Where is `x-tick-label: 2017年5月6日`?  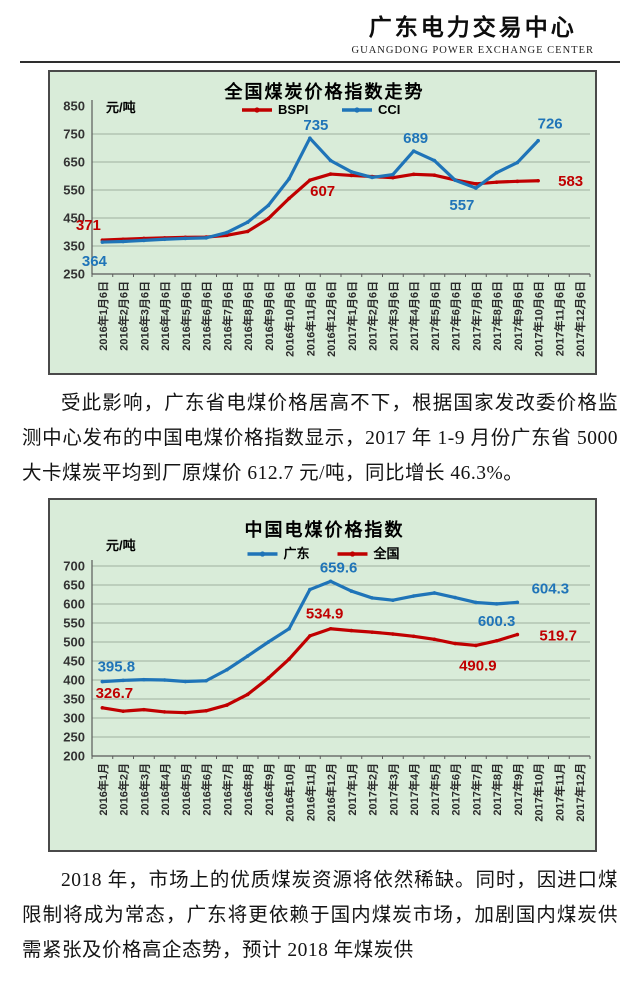 x-tick-label: 2017年5月6日 is located at coordinates (435, 316).